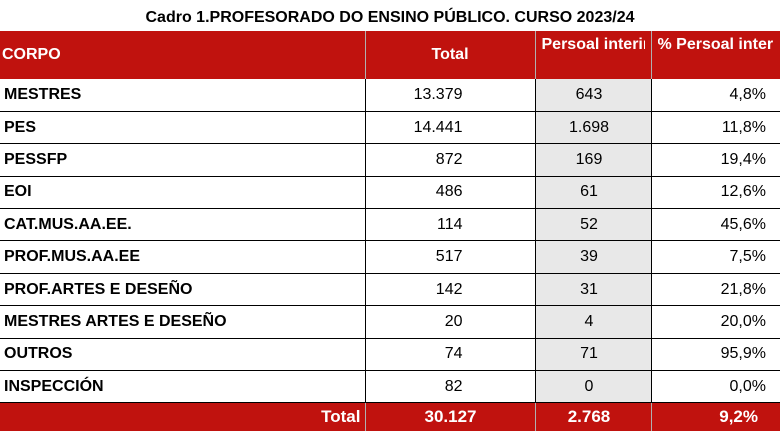 The image size is (780, 434). Describe the element at coordinates (593, 55) in the screenshot. I see `header-persoal-interino: Persoal interino` at that location.